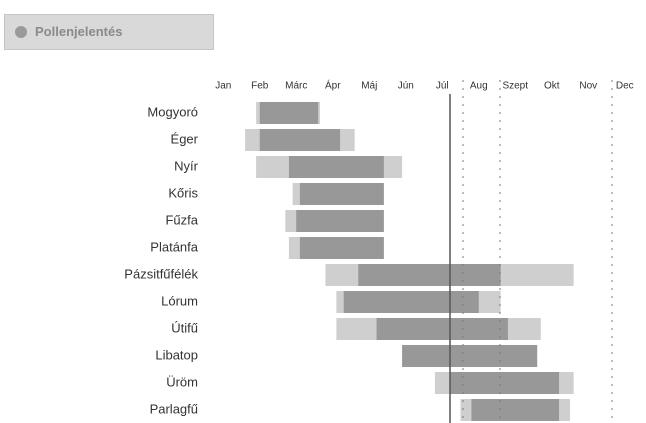 This screenshot has height=423, width=646. What do you see at coordinates (176, 354) in the screenshot?
I see `row-label: Libatop` at bounding box center [176, 354].